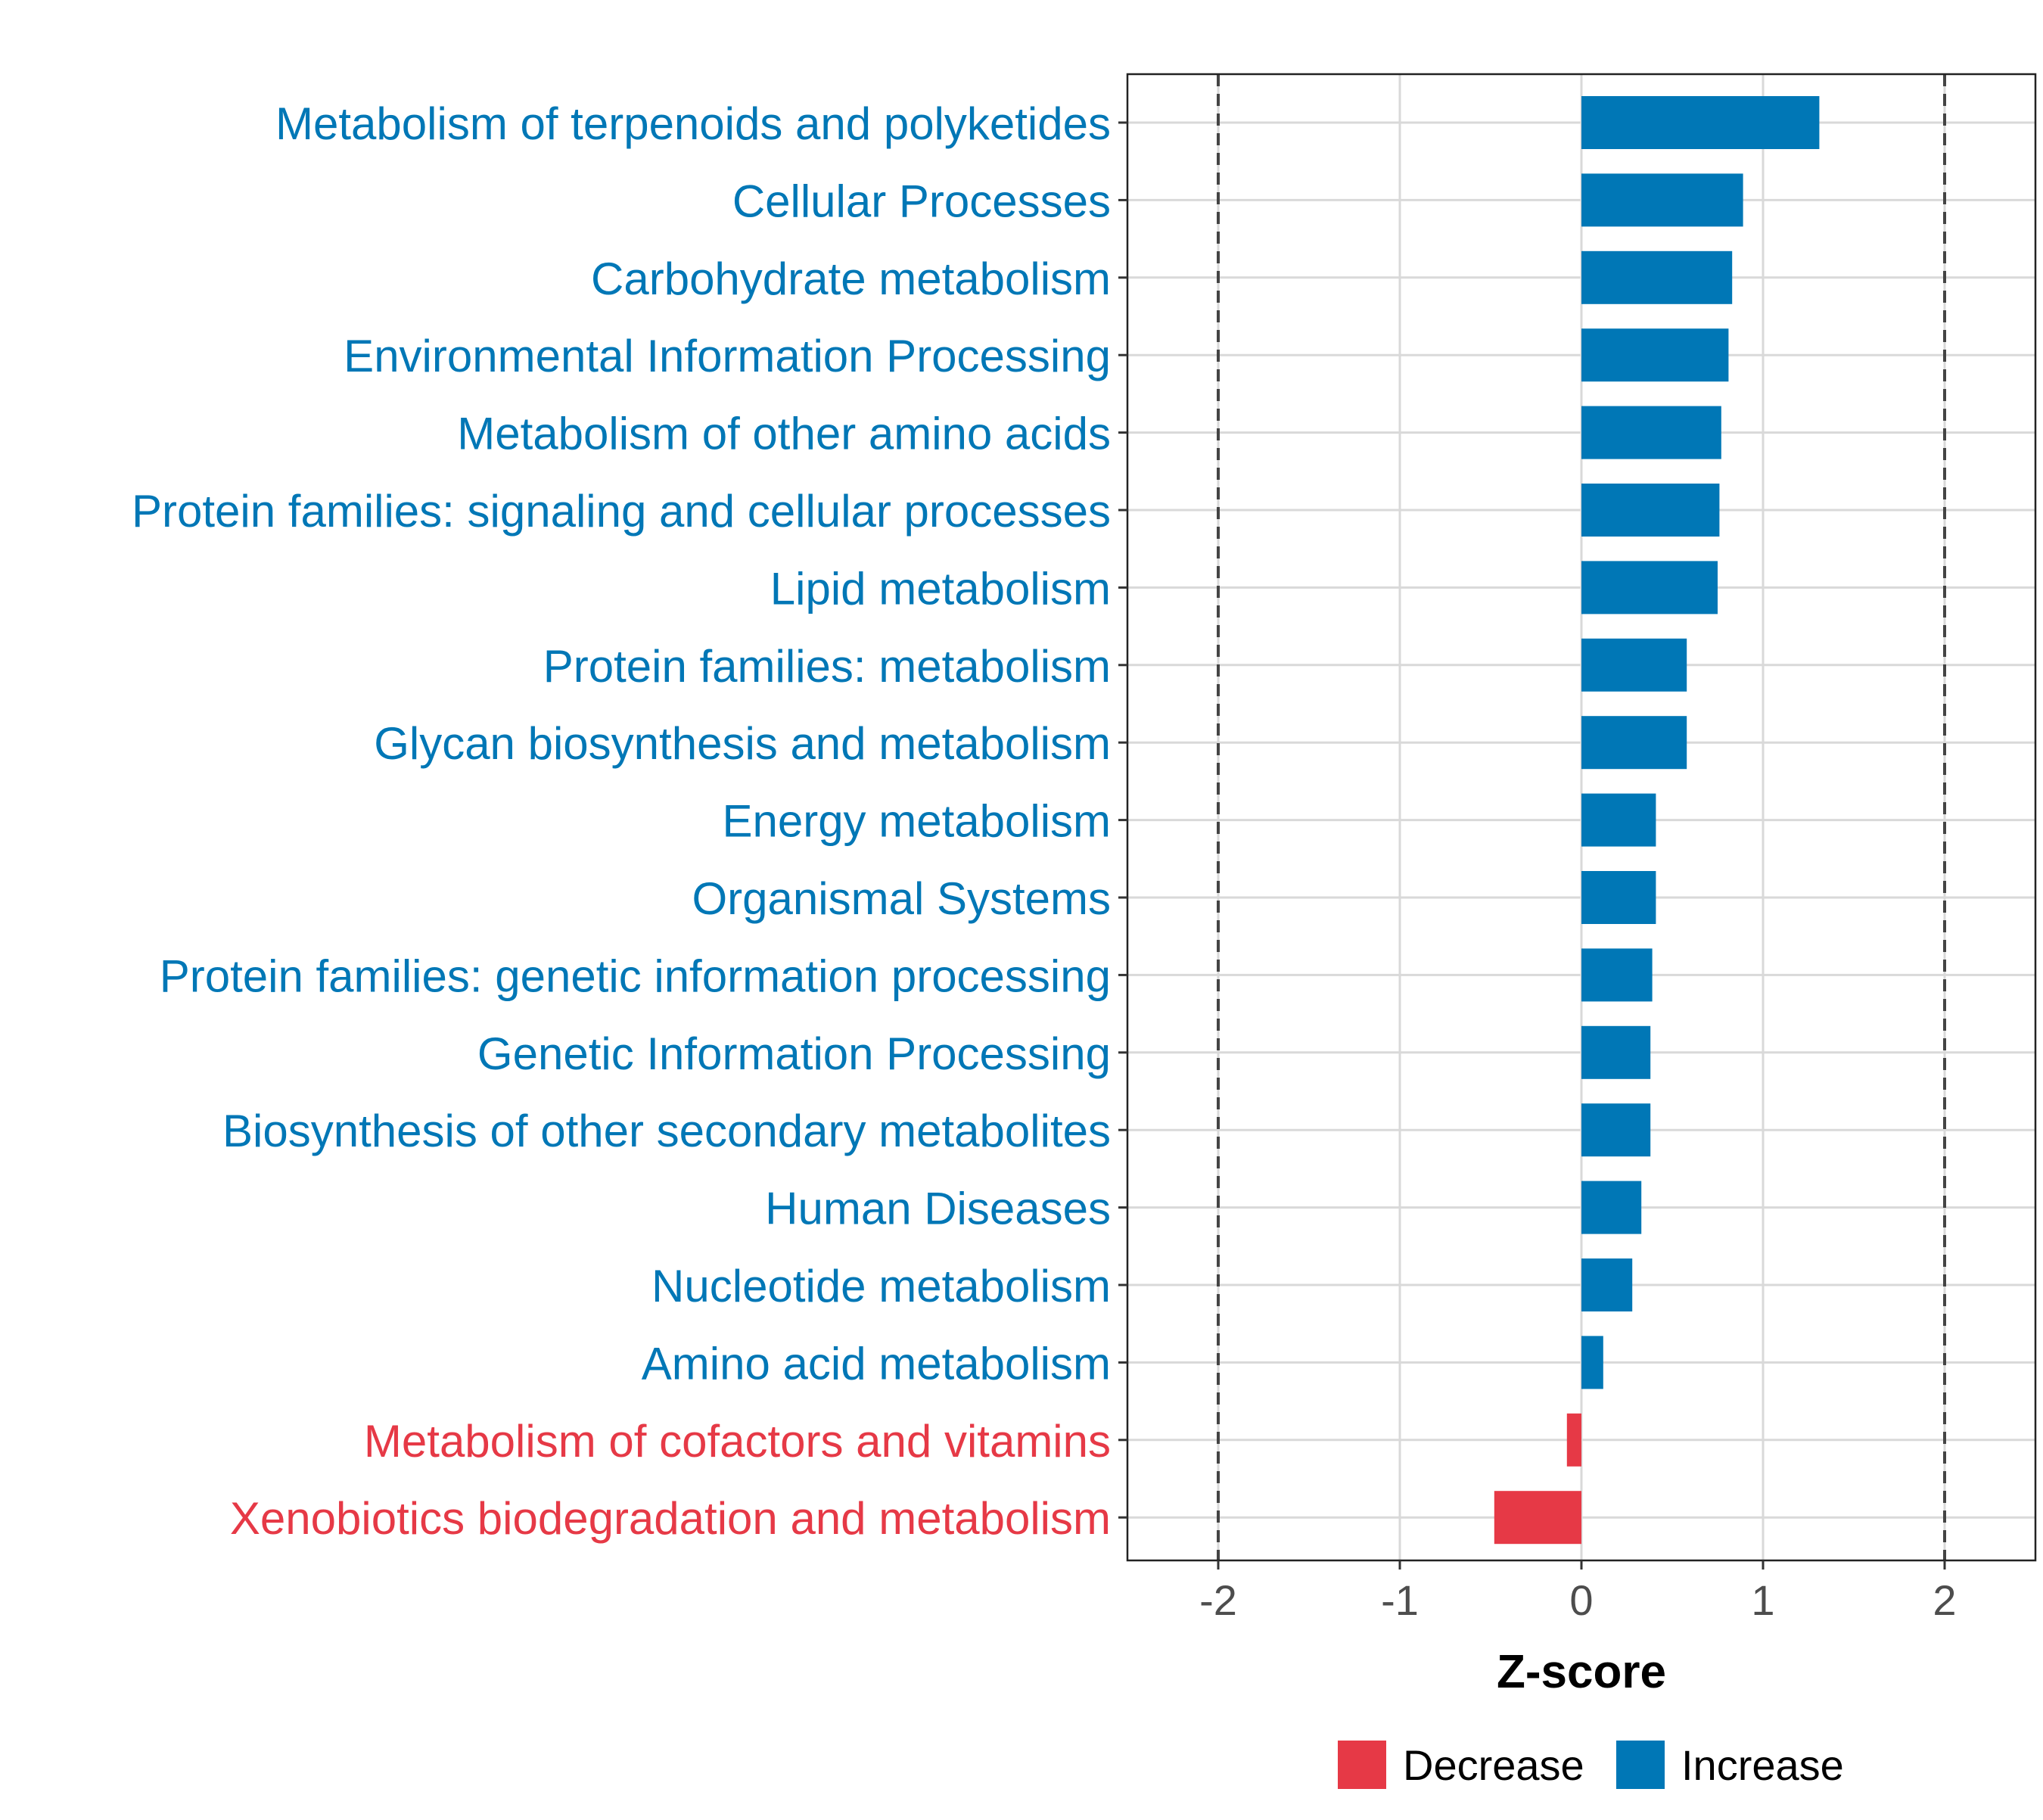  I want to click on x-tick-label: 2, so click(1944, 1600).